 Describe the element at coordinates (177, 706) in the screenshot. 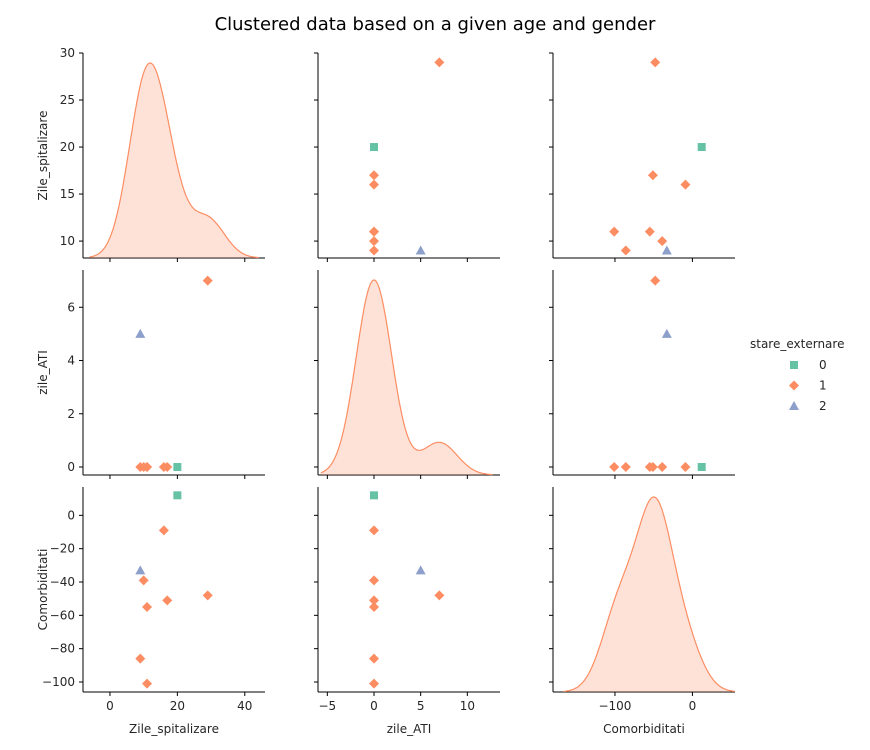

I see `x-tick-label: 20` at that location.